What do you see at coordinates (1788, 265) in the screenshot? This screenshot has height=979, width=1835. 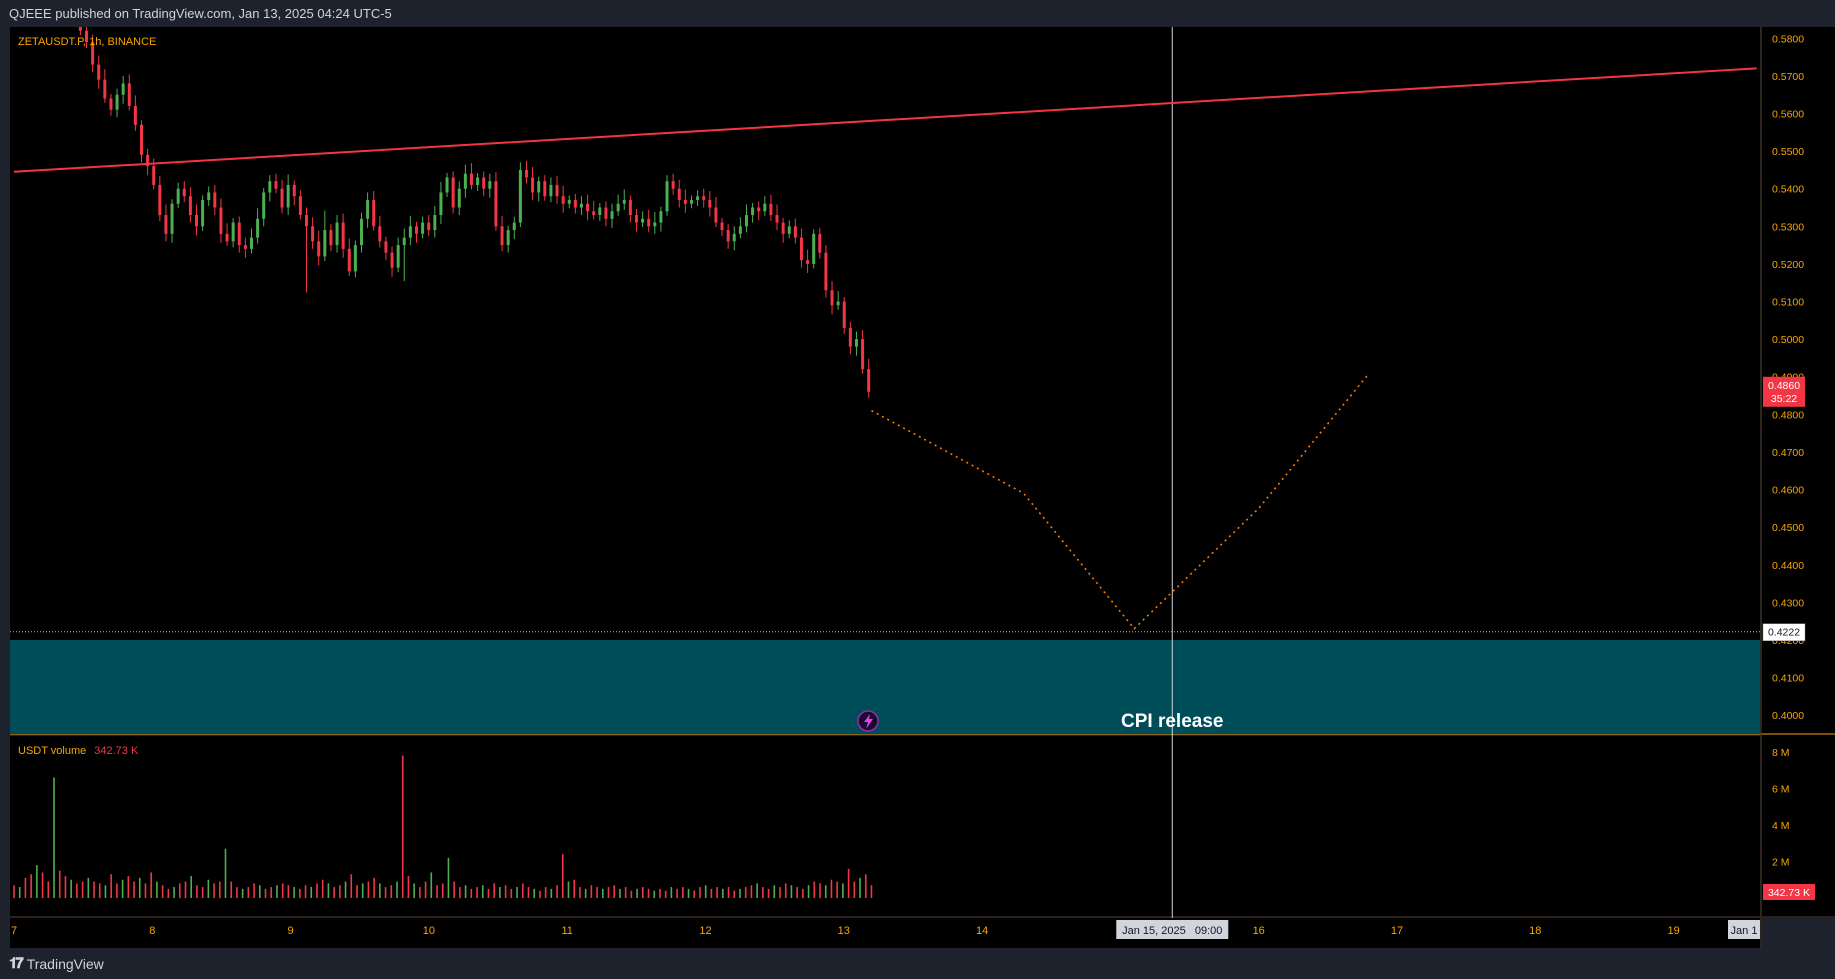 I see `price-tick-label: 0.5200` at bounding box center [1788, 265].